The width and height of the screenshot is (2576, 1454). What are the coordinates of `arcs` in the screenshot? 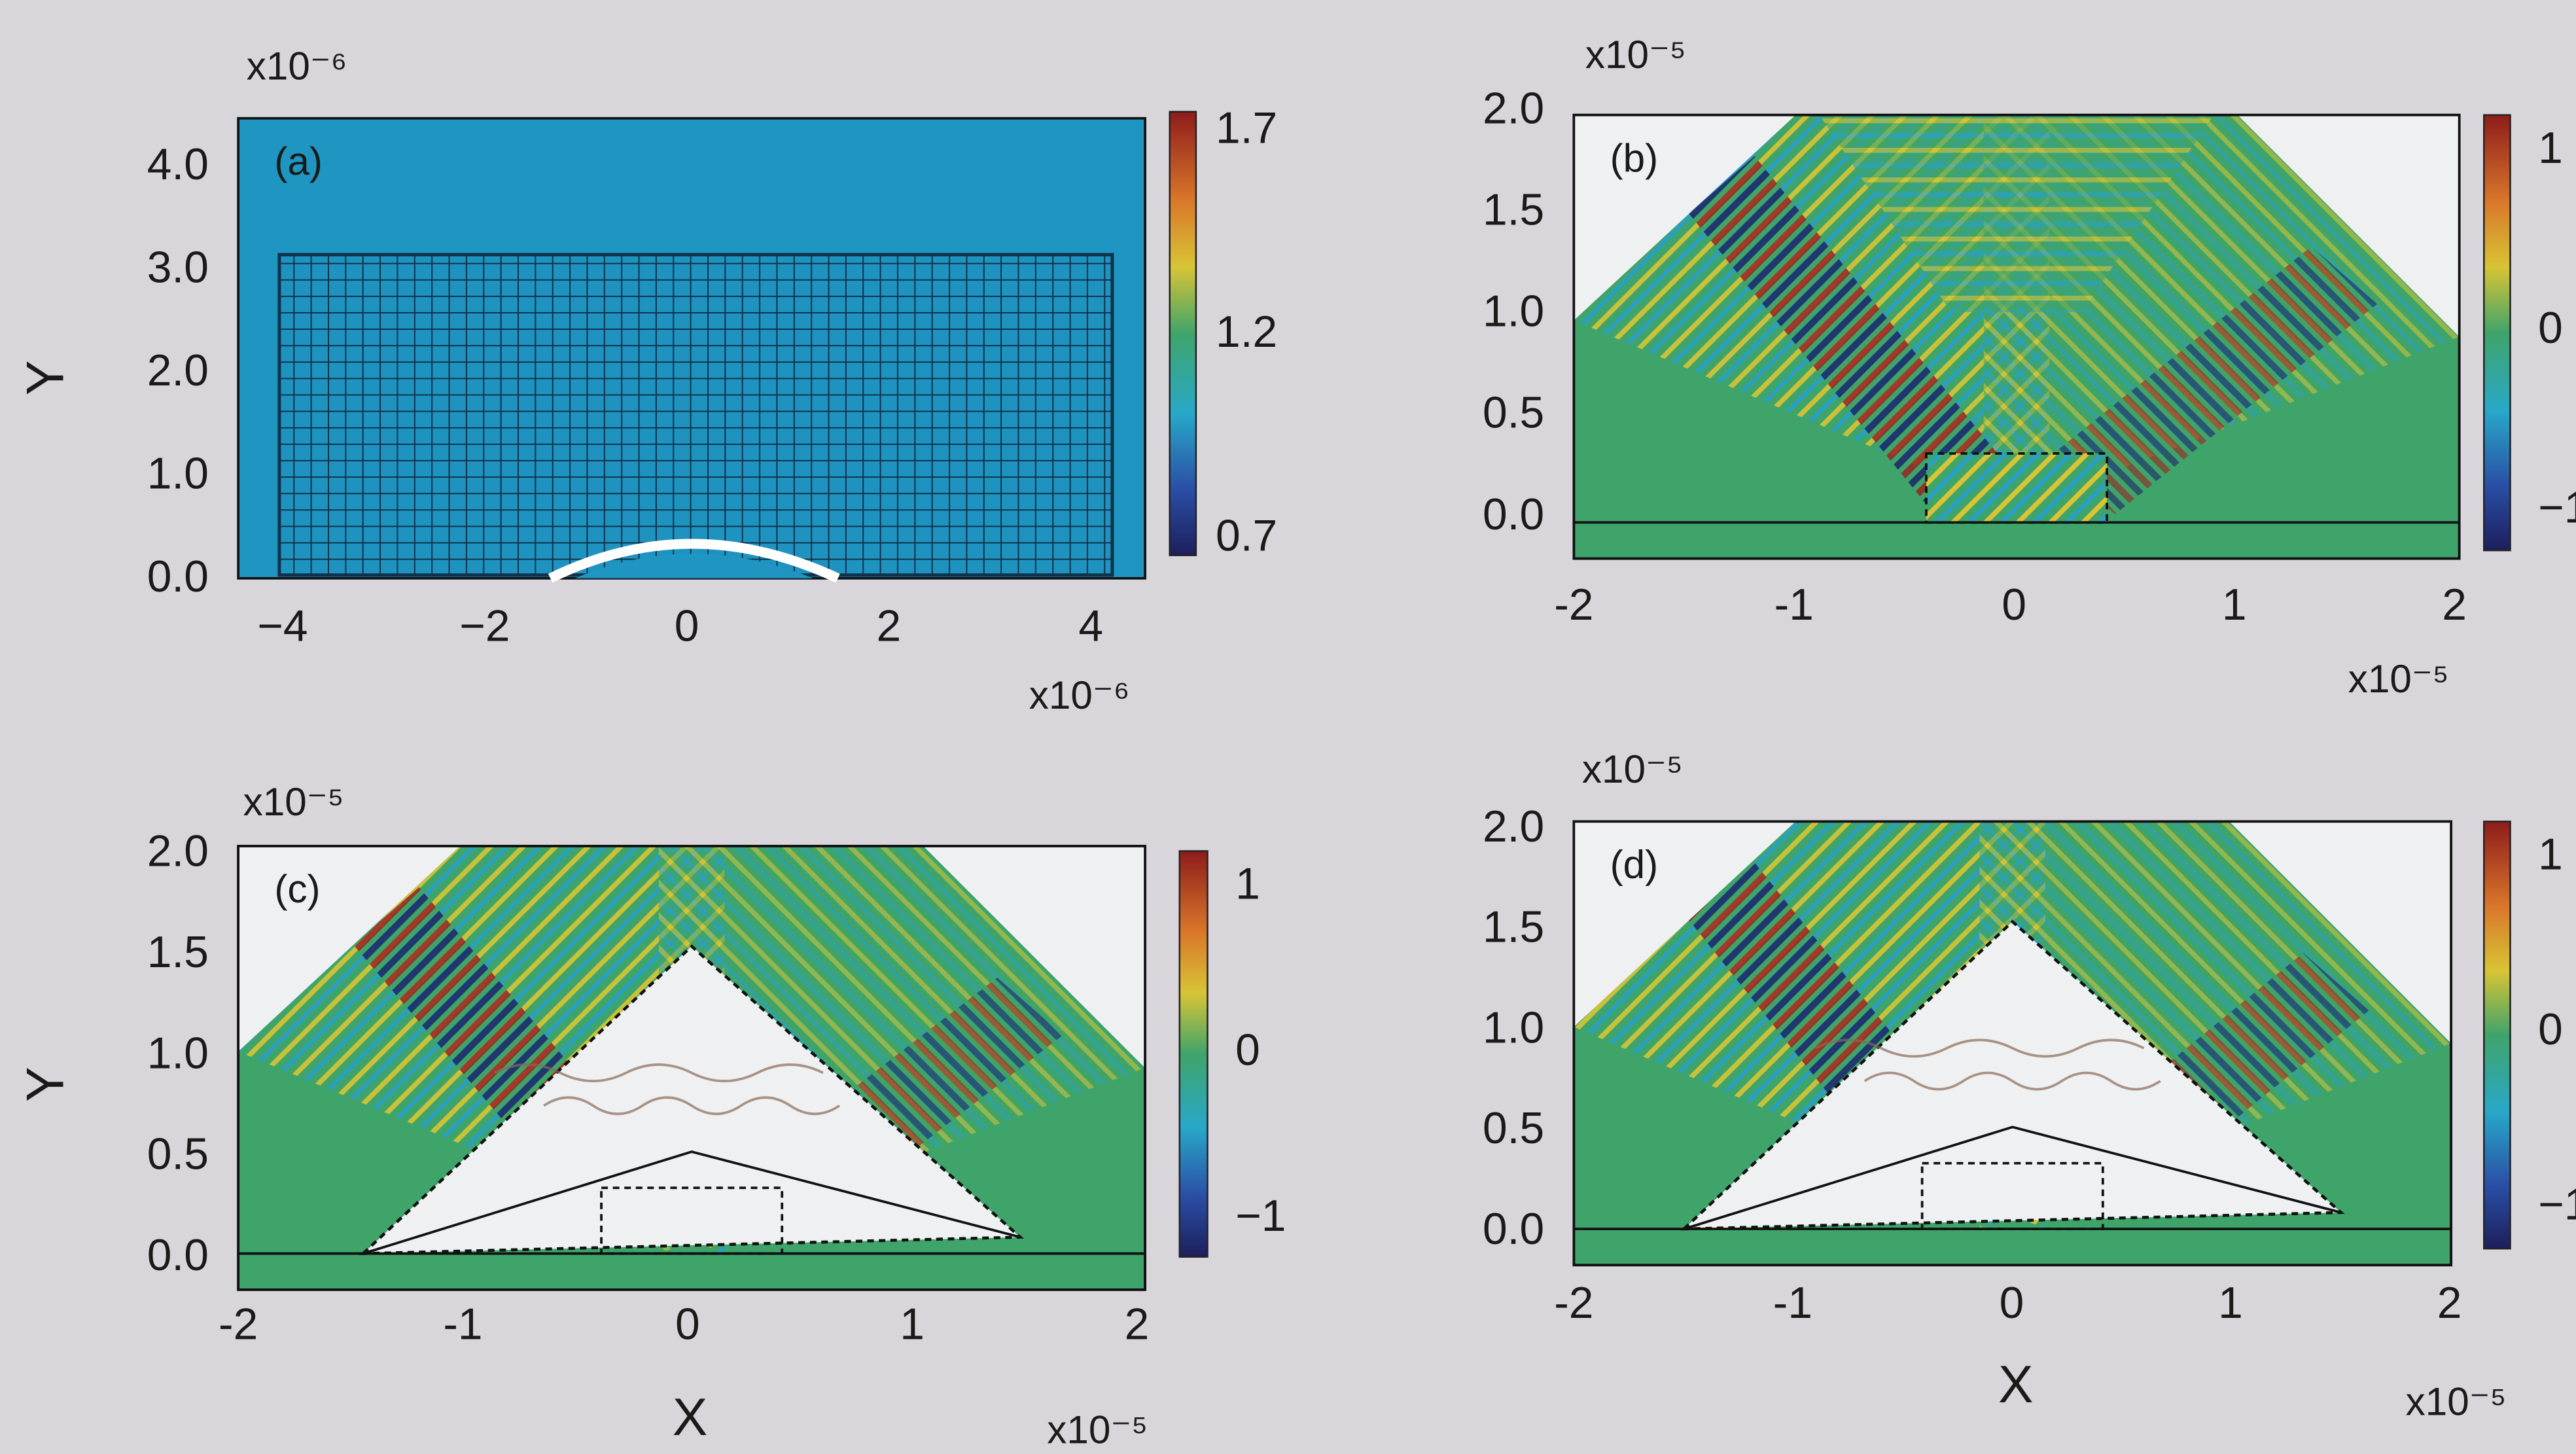 It's located at (2016, 214).